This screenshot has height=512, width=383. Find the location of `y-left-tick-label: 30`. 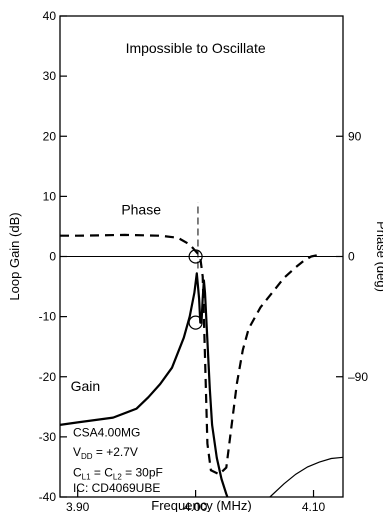

y-left-tick-label: 30 is located at coordinates (50, 76).